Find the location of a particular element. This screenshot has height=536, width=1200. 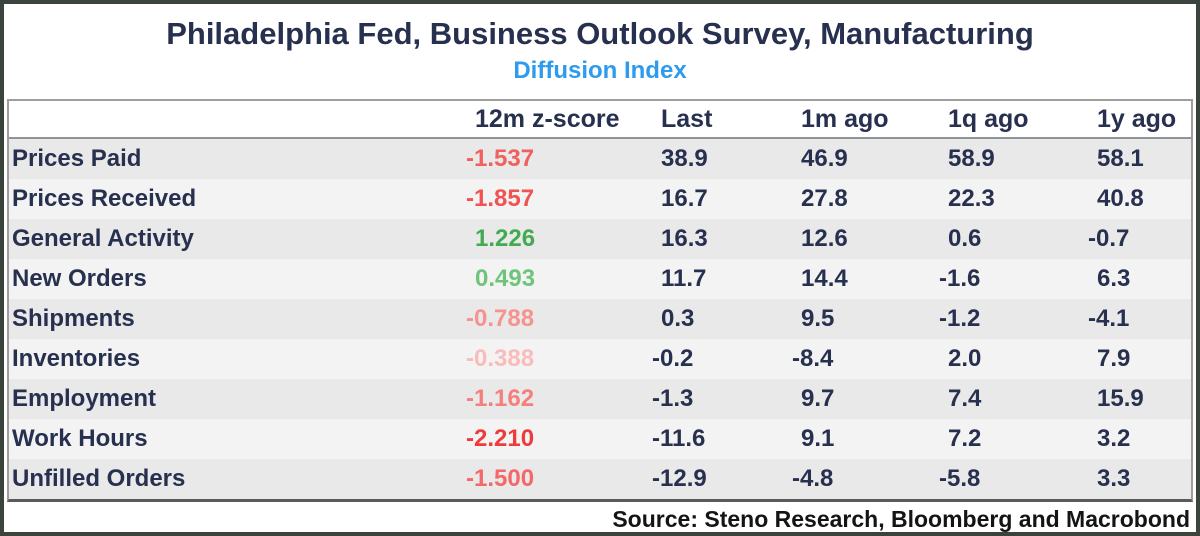

row-label: General Activity is located at coordinates (238, 239).